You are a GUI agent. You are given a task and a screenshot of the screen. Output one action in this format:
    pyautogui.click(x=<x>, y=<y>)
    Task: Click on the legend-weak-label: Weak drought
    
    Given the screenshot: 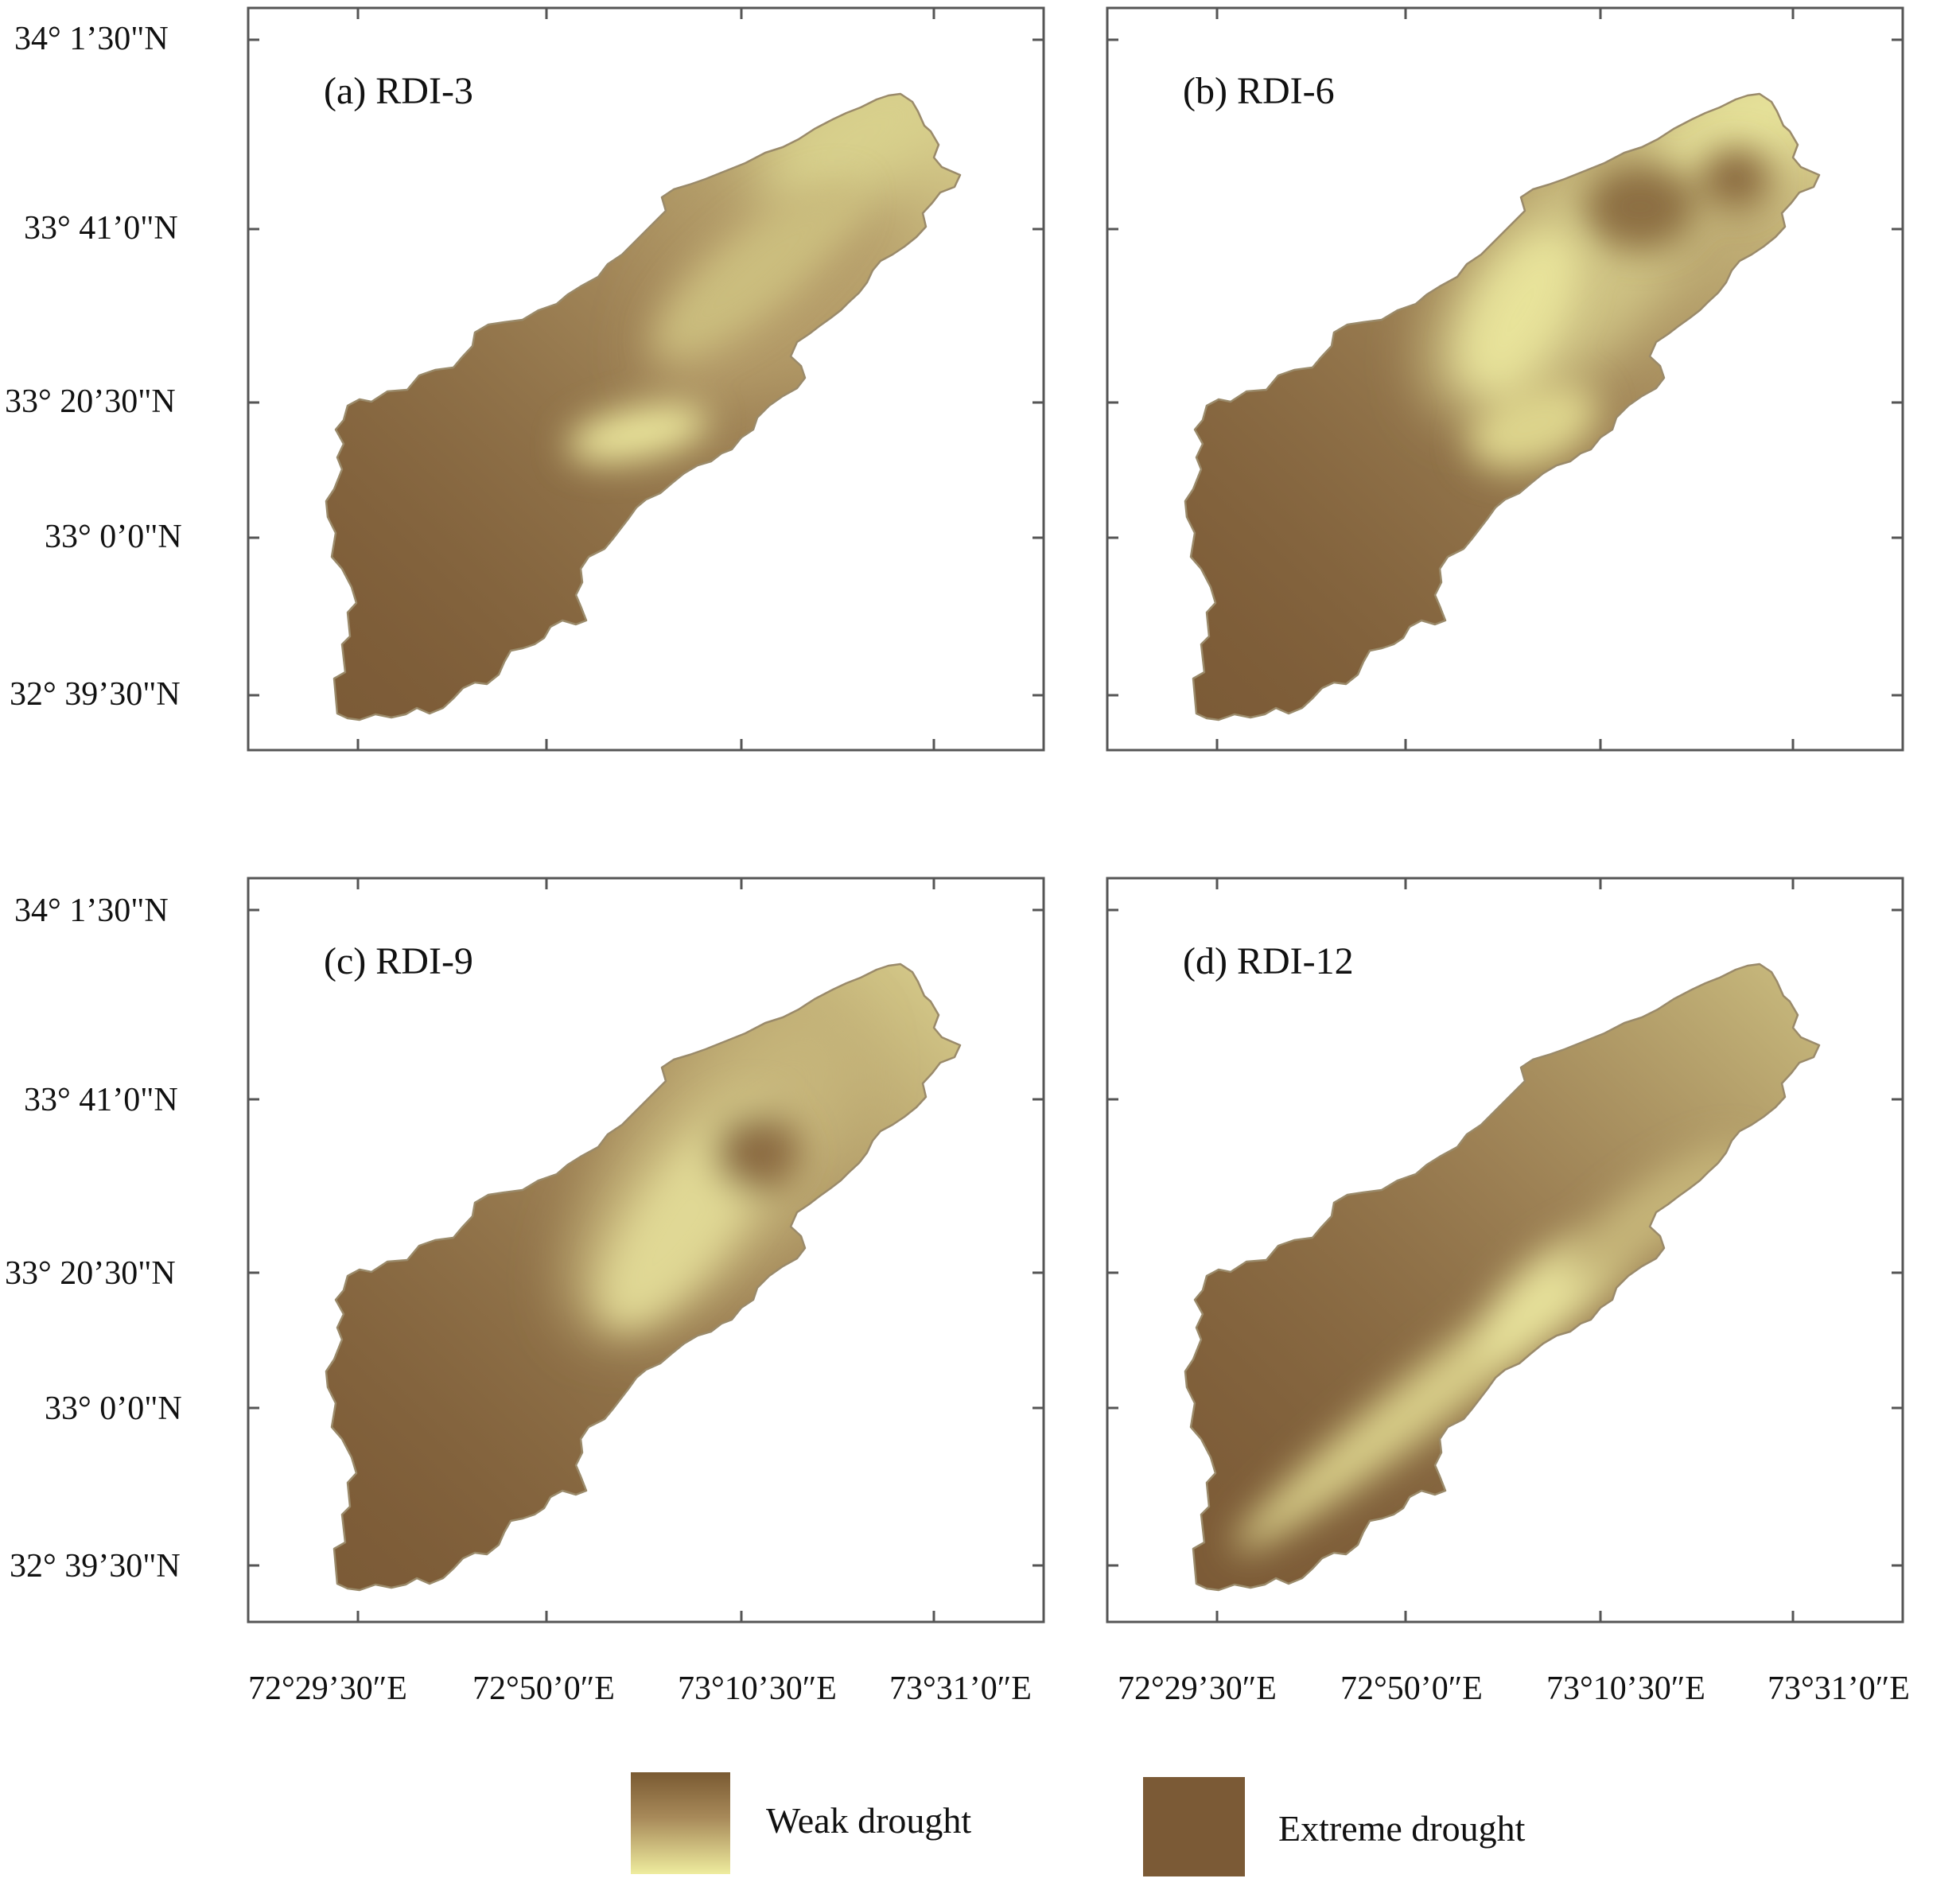 What is the action you would take?
    pyautogui.click(x=868, y=1820)
    